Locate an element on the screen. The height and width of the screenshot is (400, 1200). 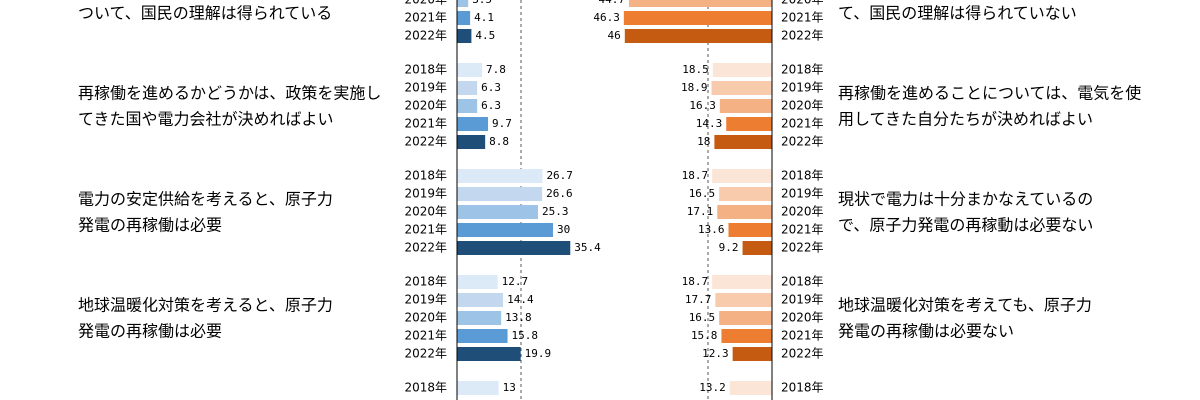
statement: てきた国や電力会社が決めればよい is located at coordinates (206, 119).